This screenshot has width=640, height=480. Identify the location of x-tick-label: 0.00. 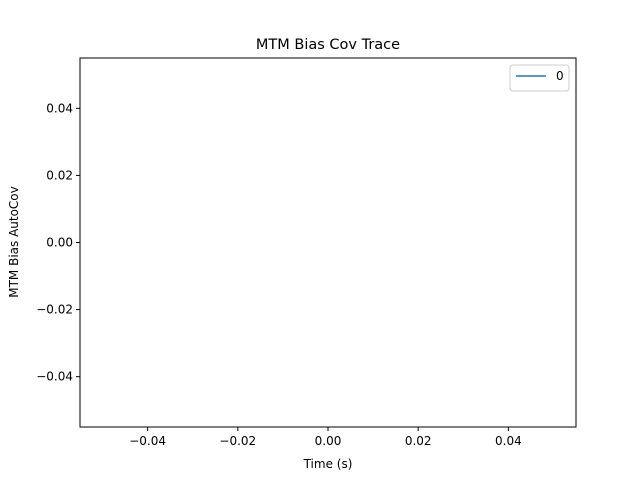
(328, 441).